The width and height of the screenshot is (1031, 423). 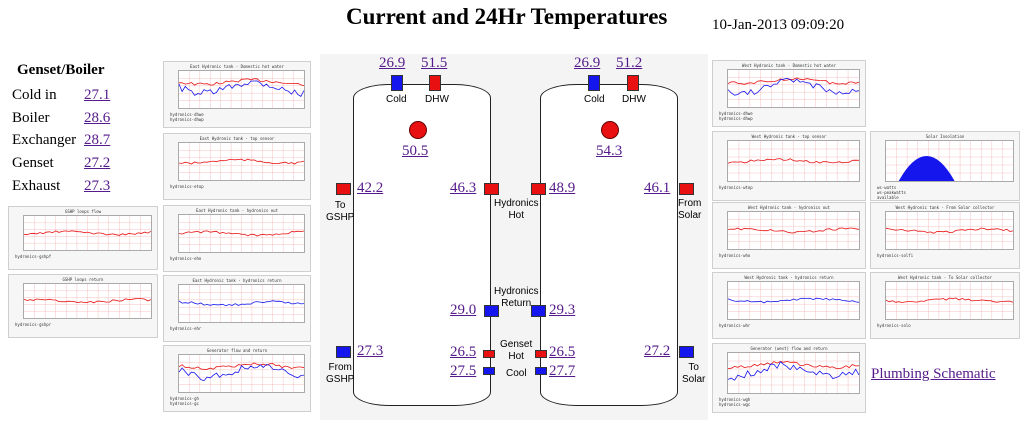 I want to click on west-dhw-value: 51.2, so click(x=629, y=63).